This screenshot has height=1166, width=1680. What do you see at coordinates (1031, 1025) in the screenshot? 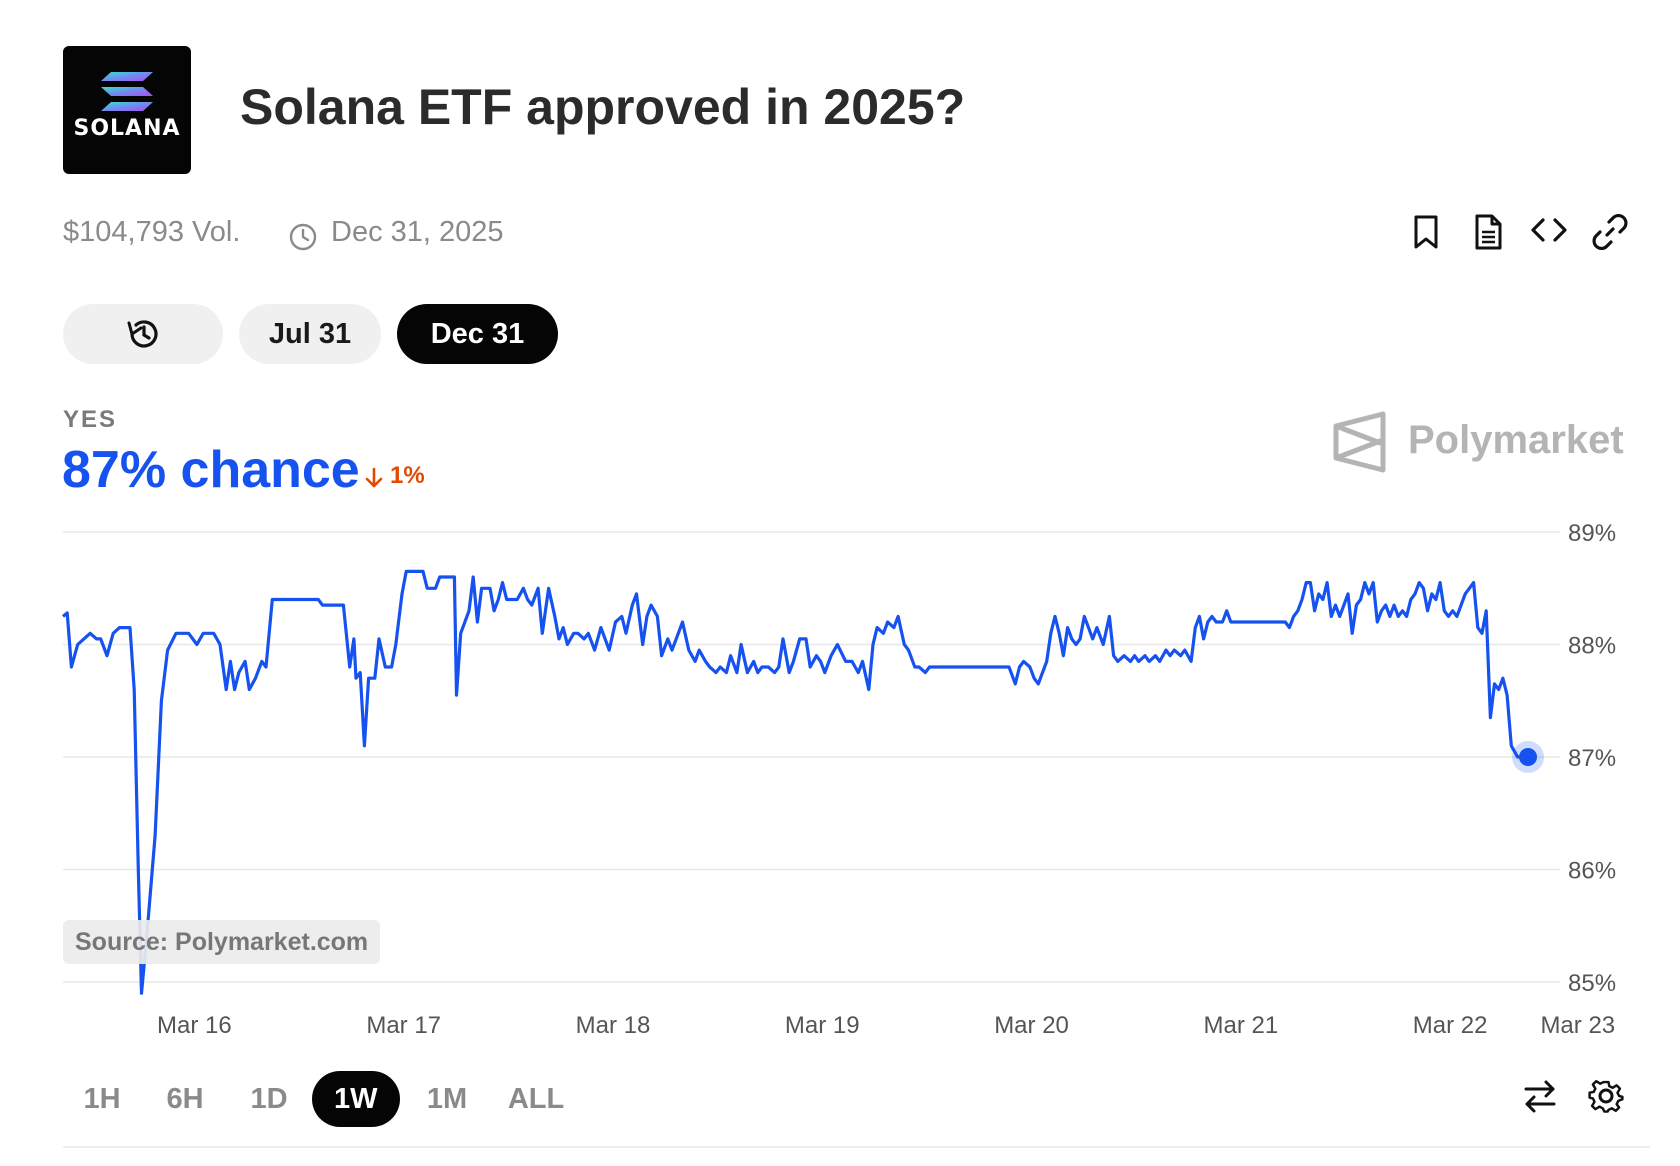
I see `x-tick-label: Mar 20` at bounding box center [1031, 1025].